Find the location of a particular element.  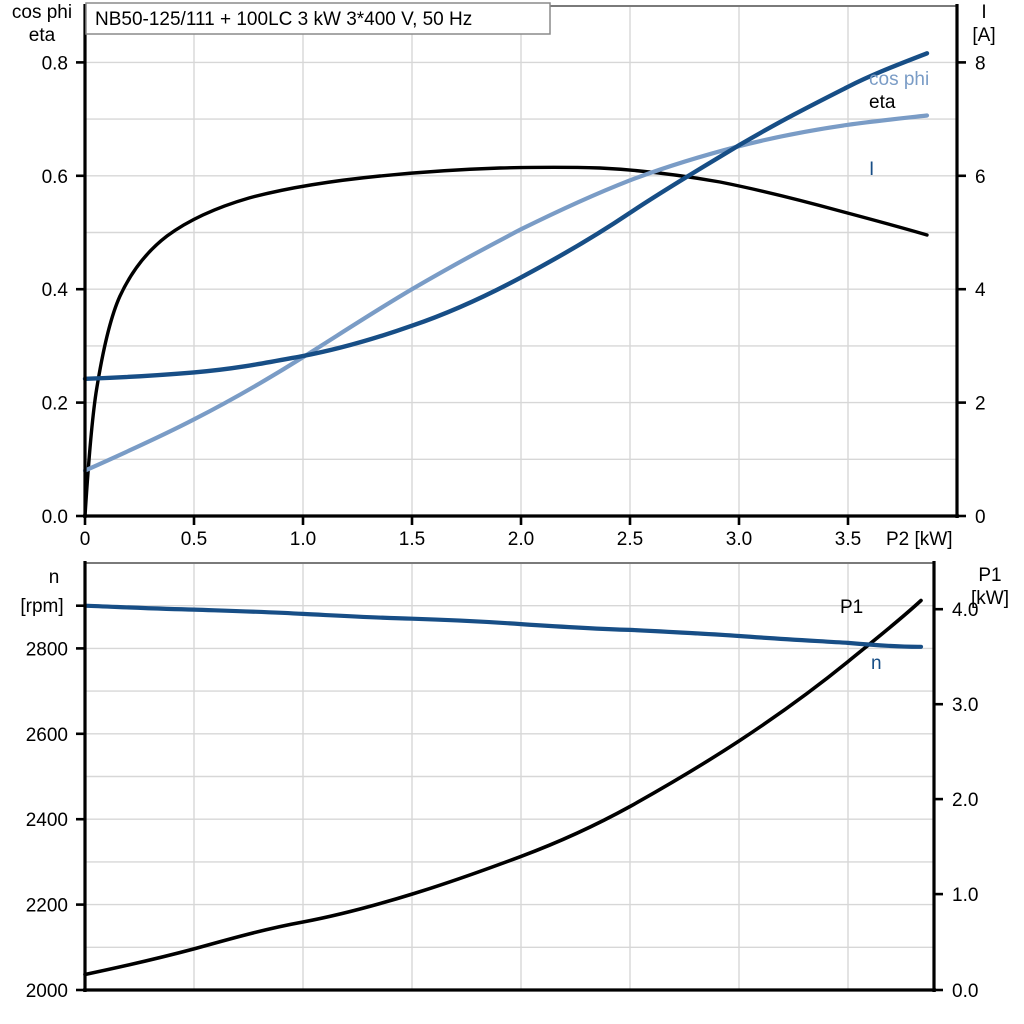

bottom-right-tick-2: 2.0 is located at coordinates (965, 800).